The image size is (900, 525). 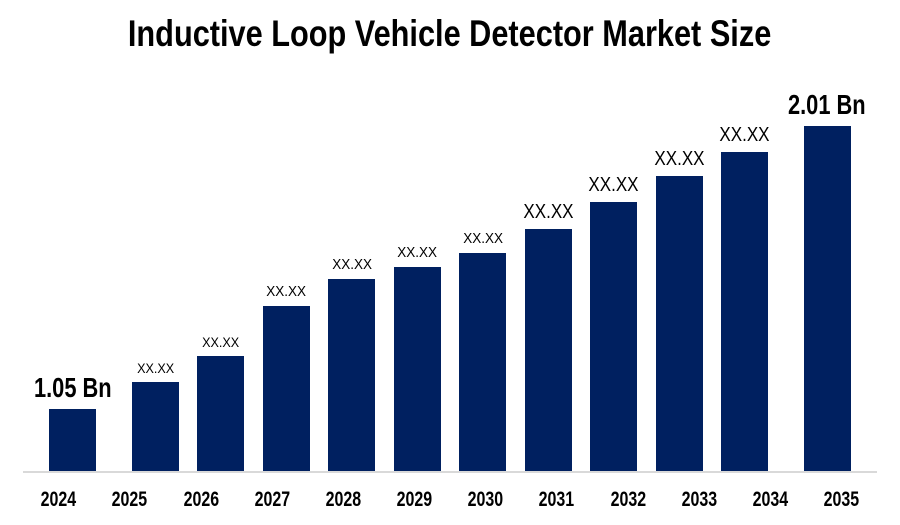 I want to click on bar-2025, so click(x=155, y=426).